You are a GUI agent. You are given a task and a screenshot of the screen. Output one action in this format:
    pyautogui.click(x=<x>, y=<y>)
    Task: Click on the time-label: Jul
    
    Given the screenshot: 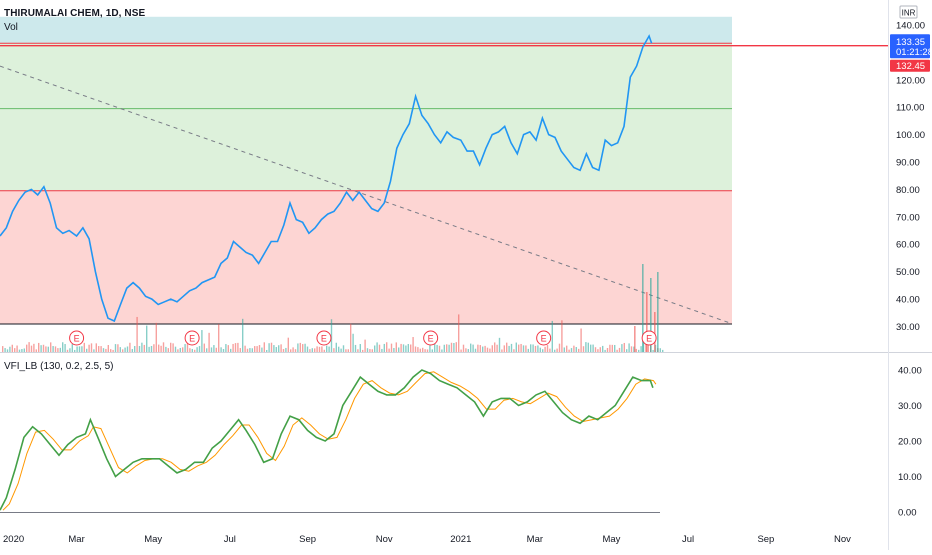 What is the action you would take?
    pyautogui.click(x=230, y=539)
    